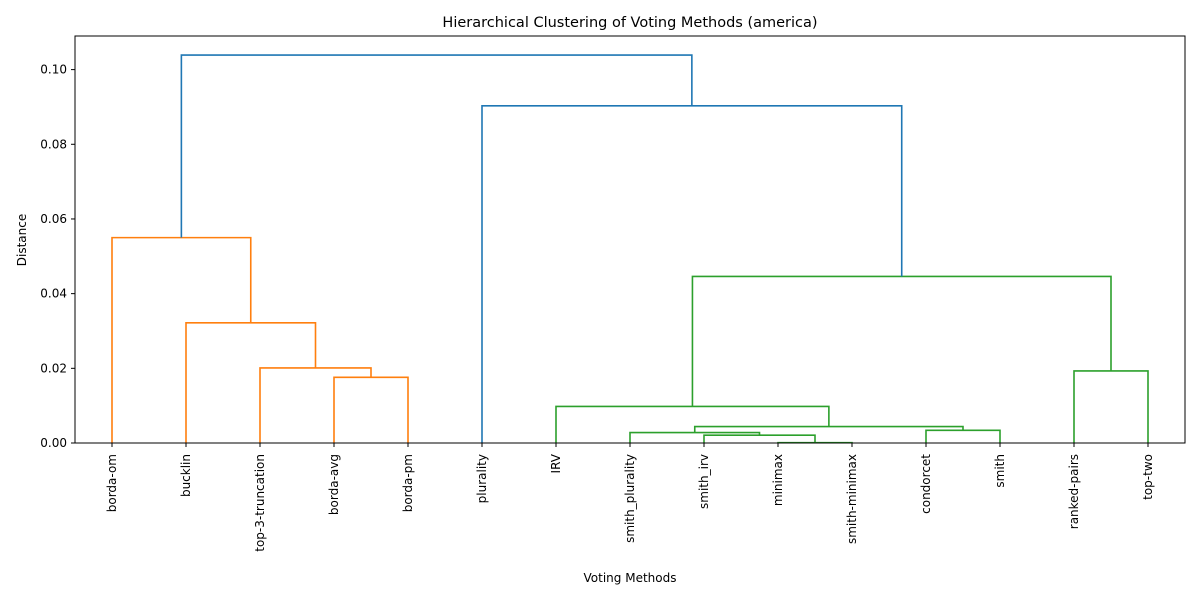  I want to click on y-tick-label: 0.08, so click(53, 144).